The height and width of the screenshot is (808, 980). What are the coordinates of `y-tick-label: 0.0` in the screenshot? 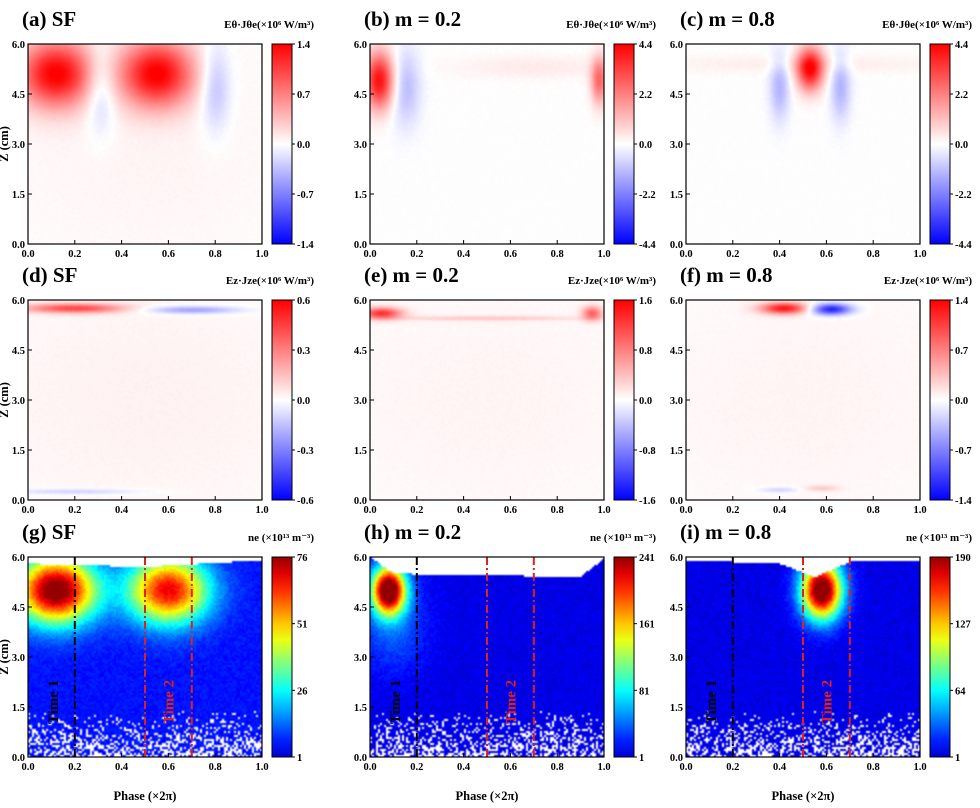 It's located at (18, 758).